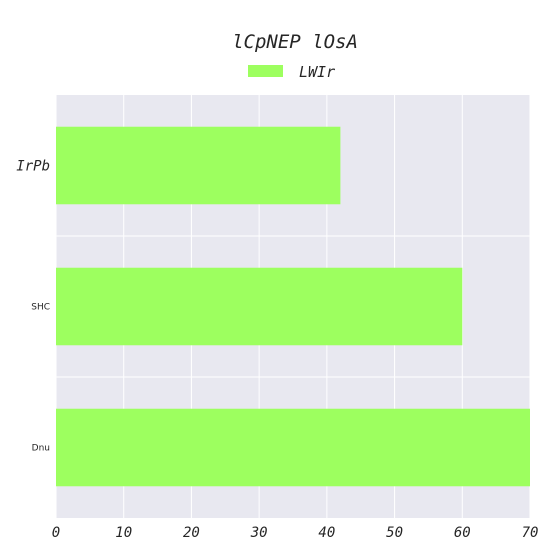 Image resolution: width=552 pixels, height=552 pixels. I want to click on x-tick-label: 60, so click(462, 533).